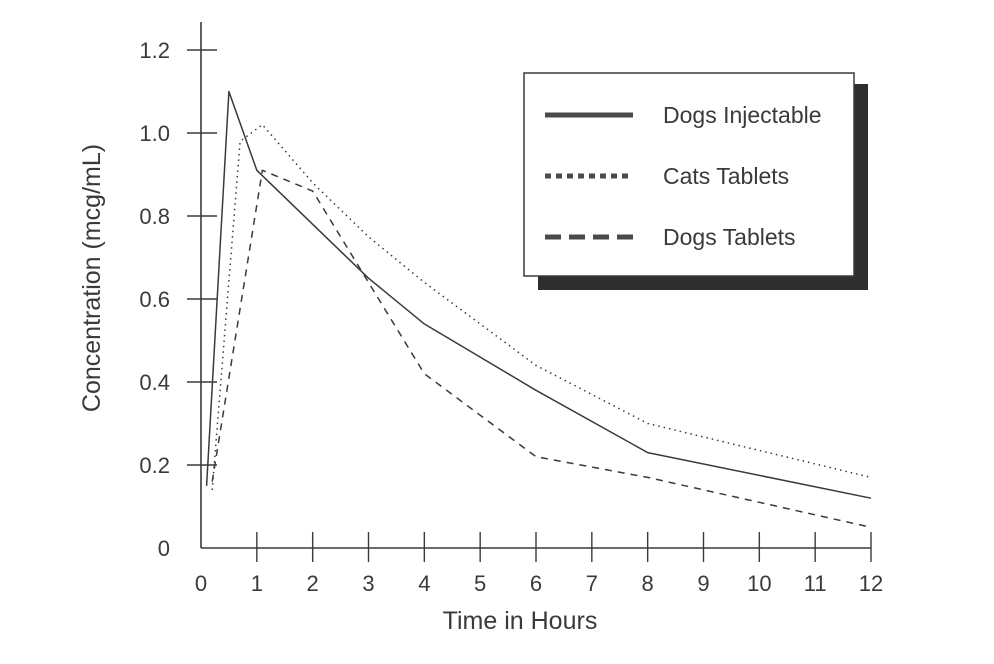  What do you see at coordinates (726, 176) in the screenshot?
I see `legend-label: Cats Tablets` at bounding box center [726, 176].